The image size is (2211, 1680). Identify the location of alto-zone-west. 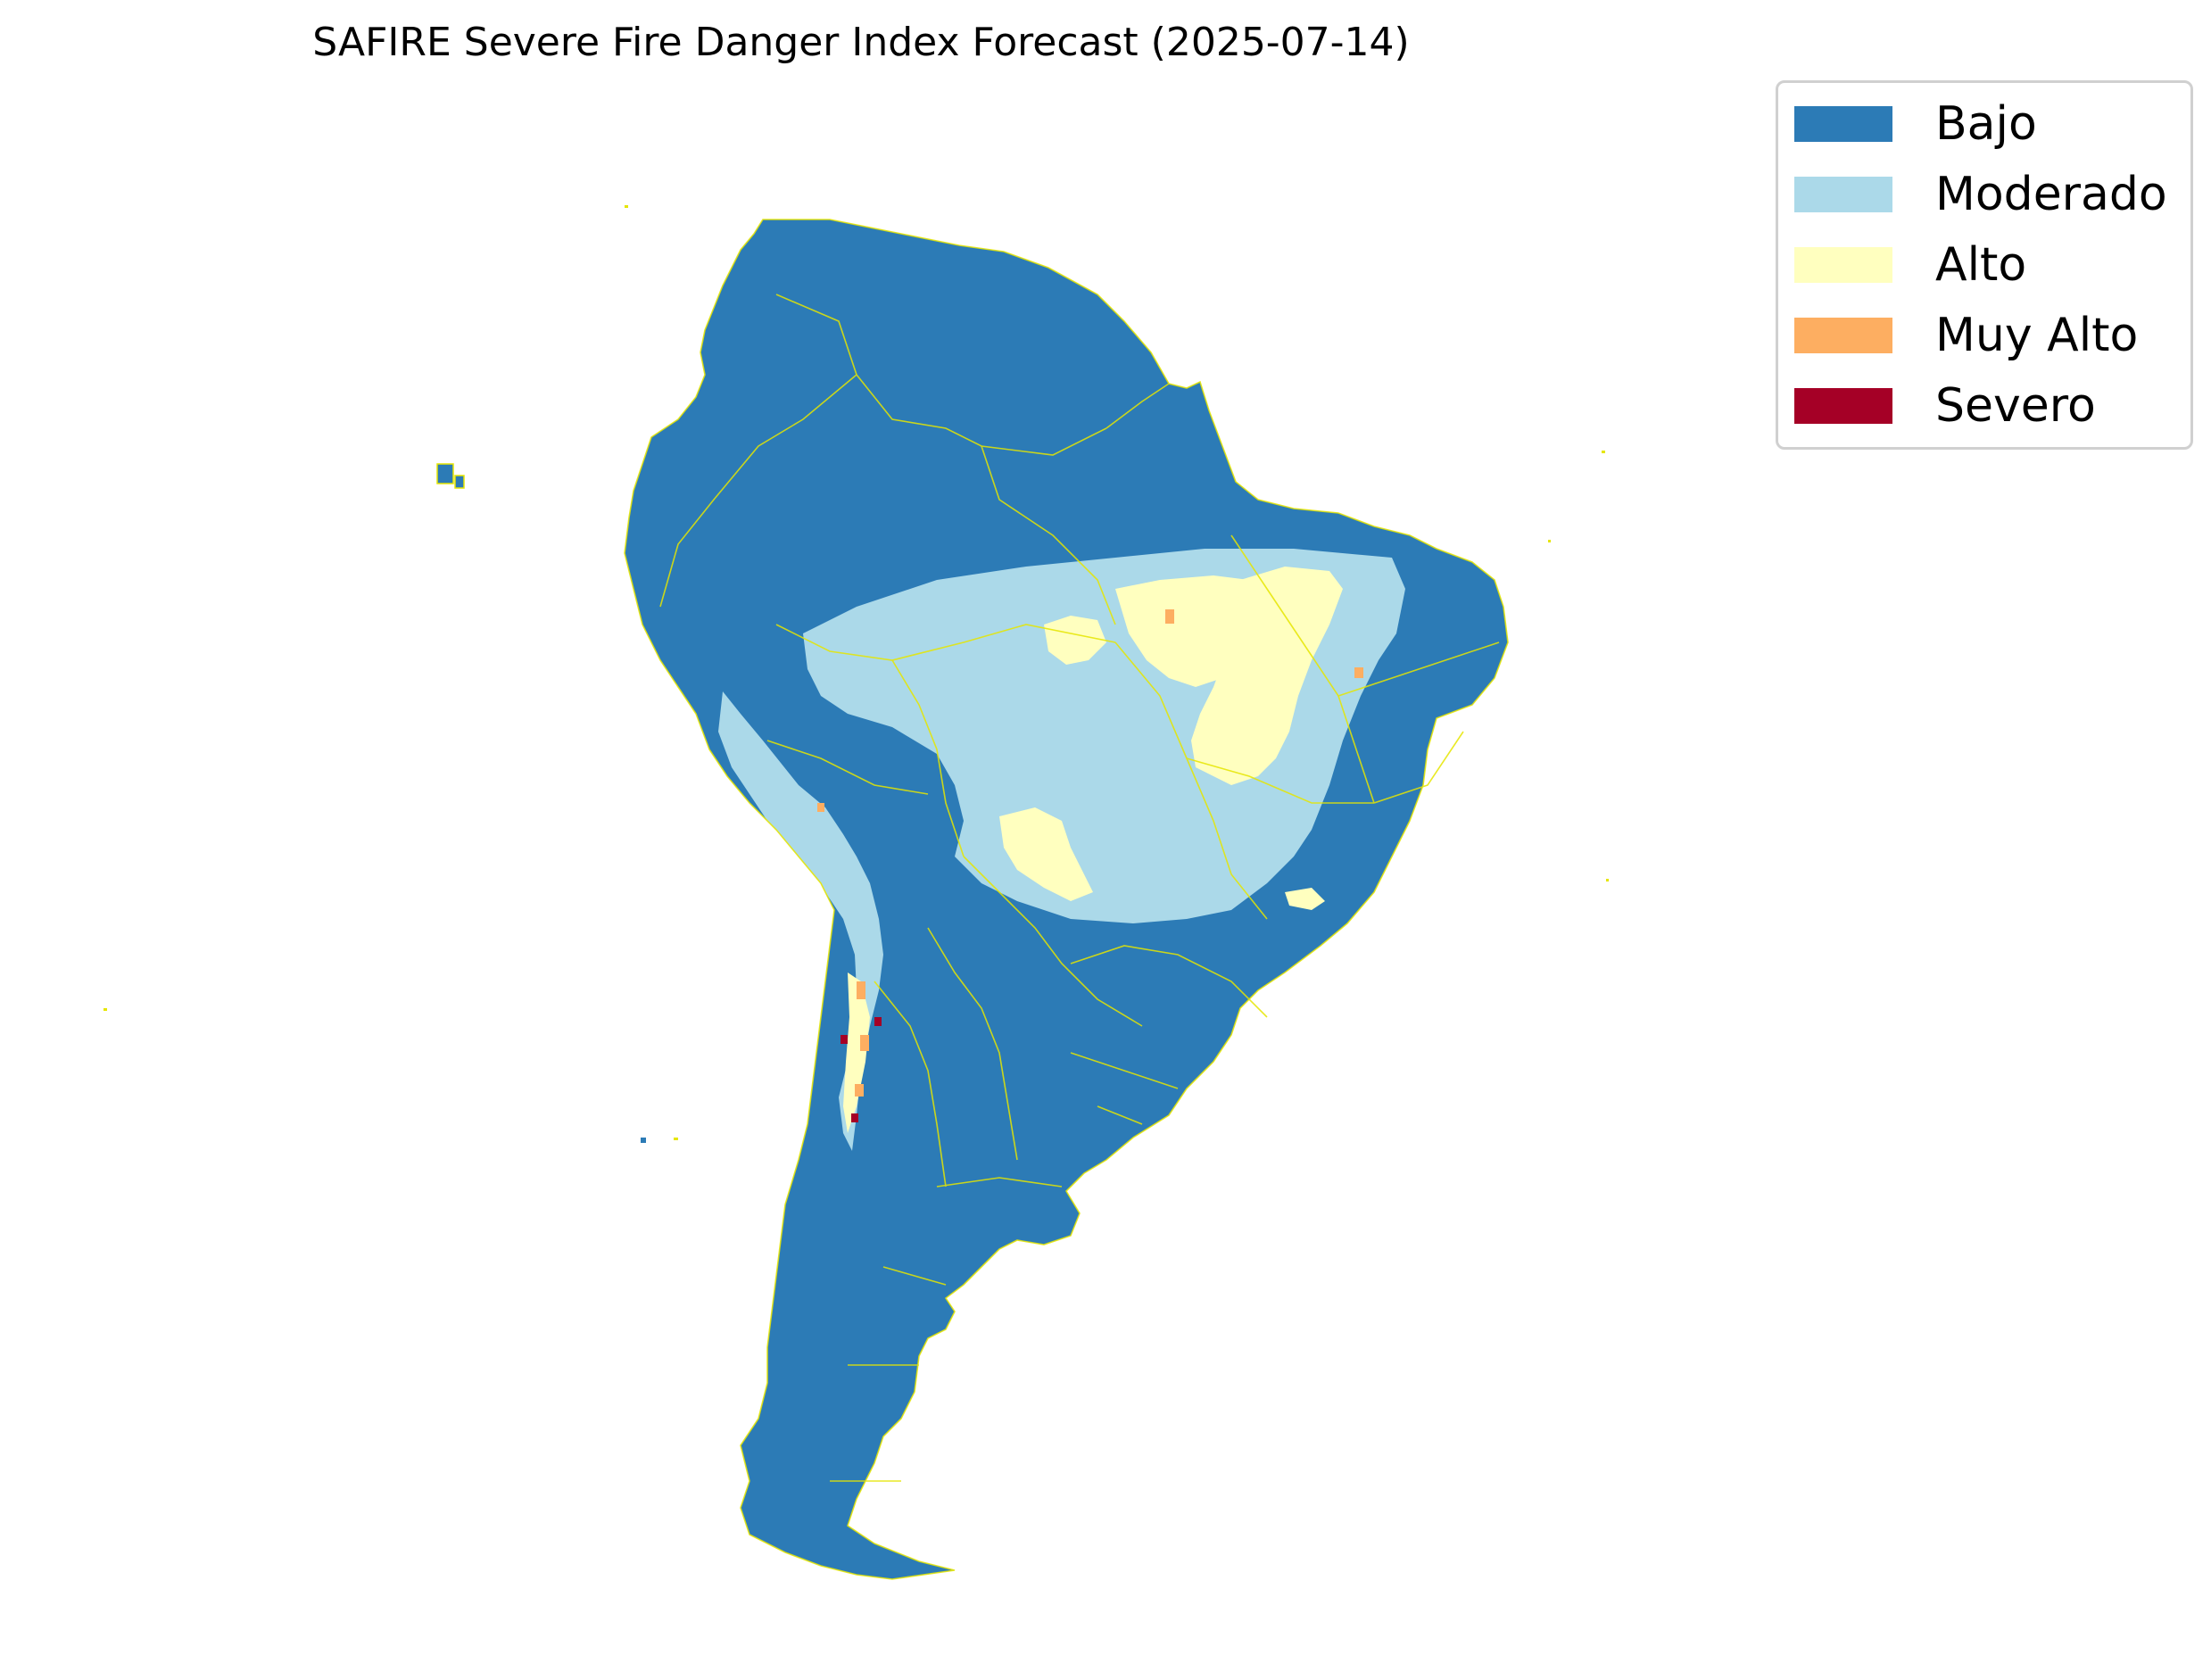
(1075, 640).